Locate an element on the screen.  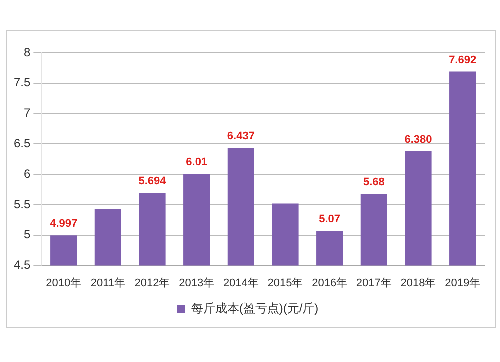
x-tick-label: 2017年 is located at coordinates (374, 283).